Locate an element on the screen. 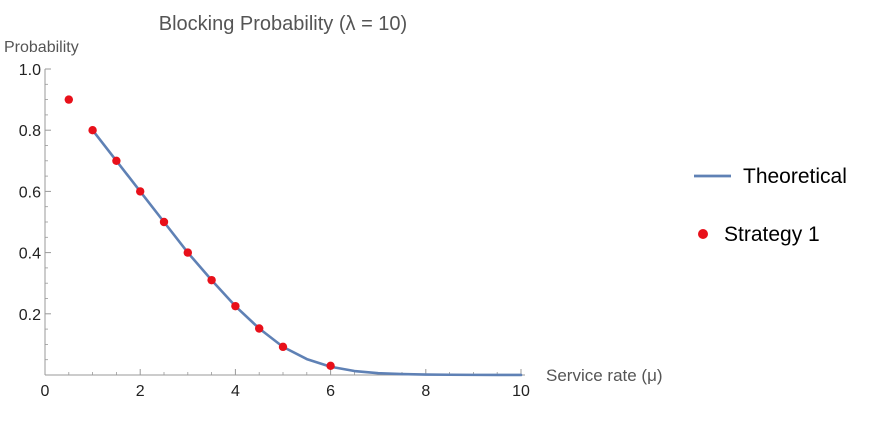  legend: Theoretical Strategy 1 is located at coordinates (770, 205).